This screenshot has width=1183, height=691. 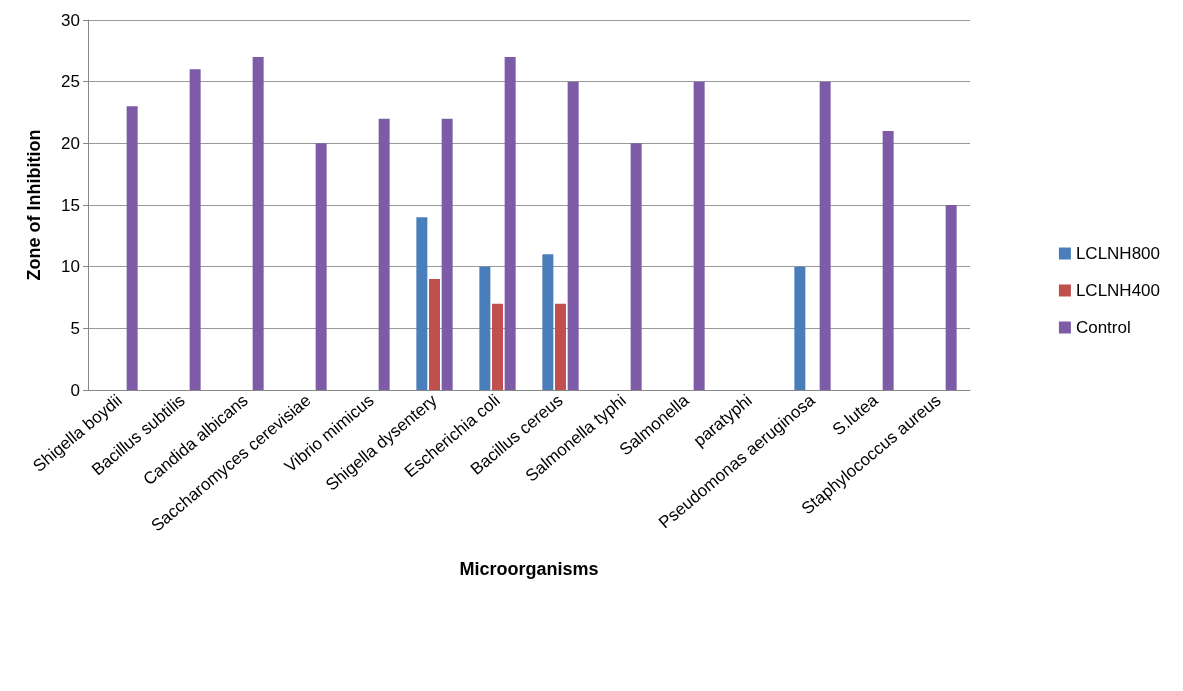 What do you see at coordinates (34, 205) in the screenshot?
I see `y-axis-title: Zone of Inhibition` at bounding box center [34, 205].